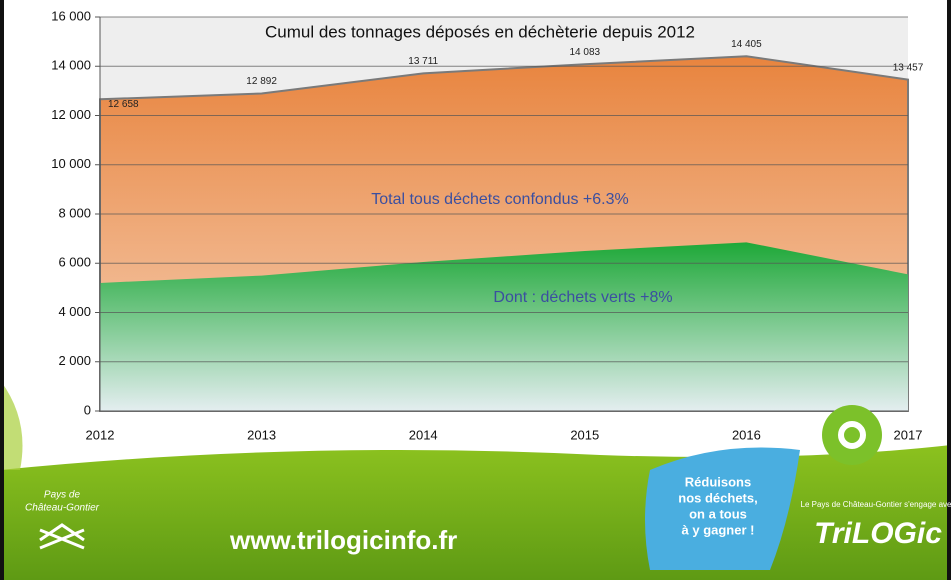  I want to click on slogan: on a tous, so click(718, 513).